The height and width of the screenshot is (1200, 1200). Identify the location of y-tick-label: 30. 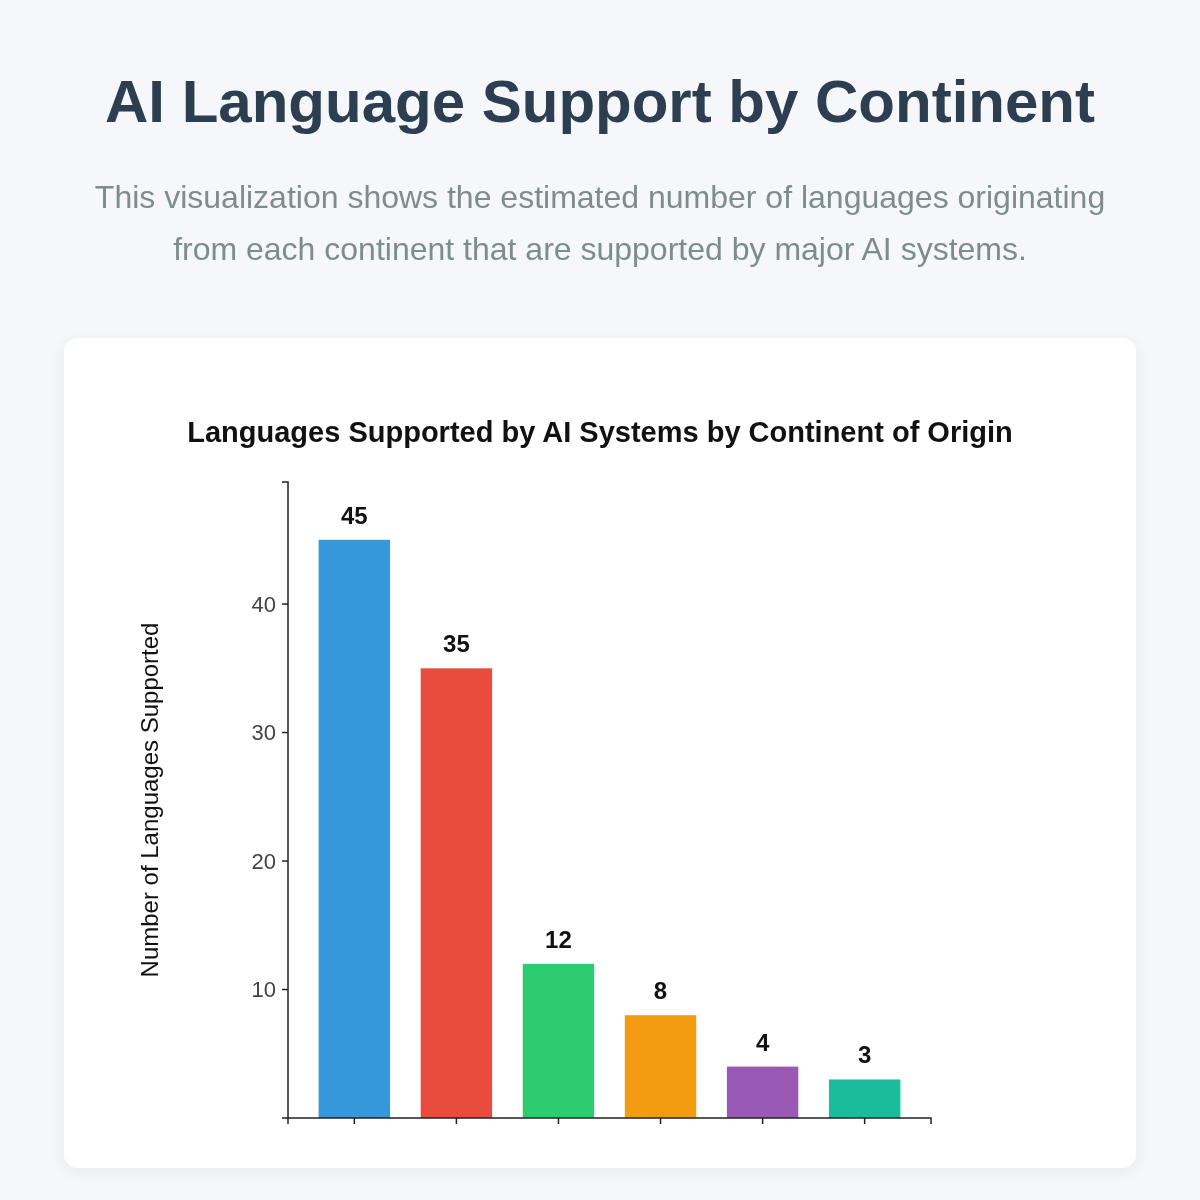
(263, 733).